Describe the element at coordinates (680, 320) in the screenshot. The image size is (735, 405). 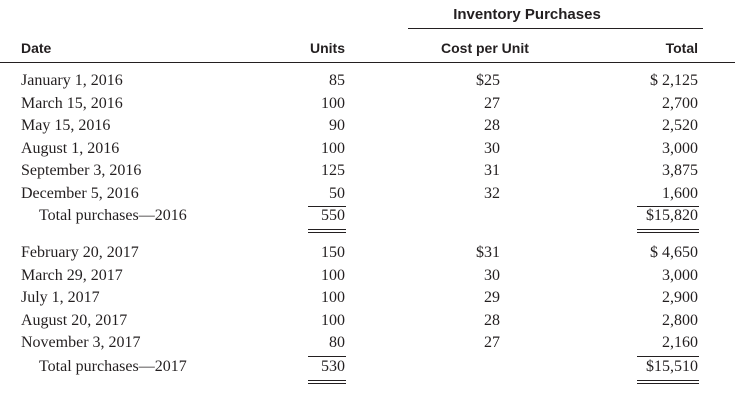
I see `row-total: 2,800` at that location.